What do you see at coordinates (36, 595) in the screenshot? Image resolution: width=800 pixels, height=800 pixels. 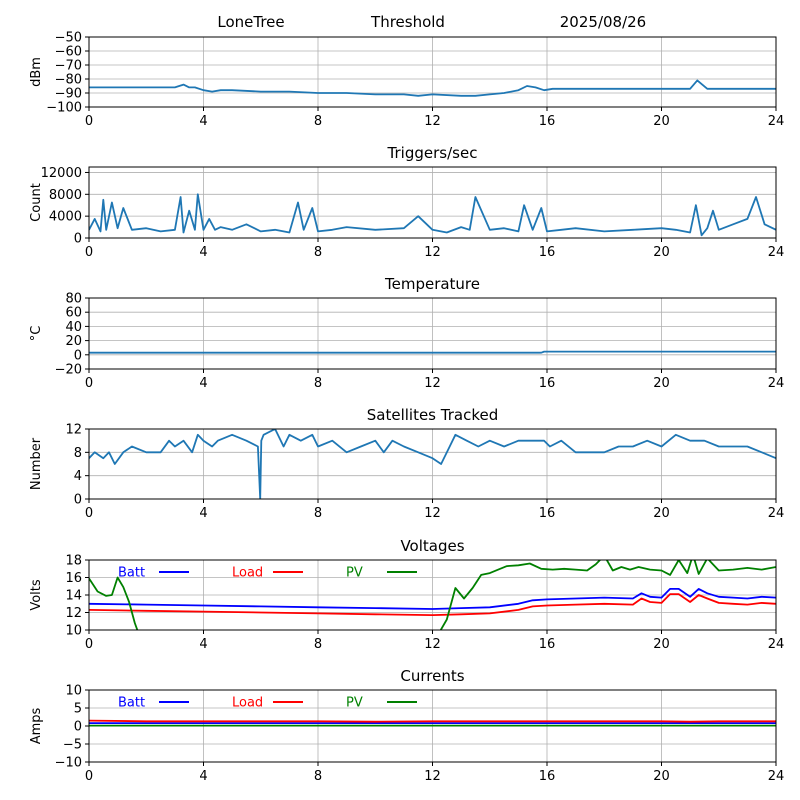 I see `y-axis-label: Volts` at bounding box center [36, 595].